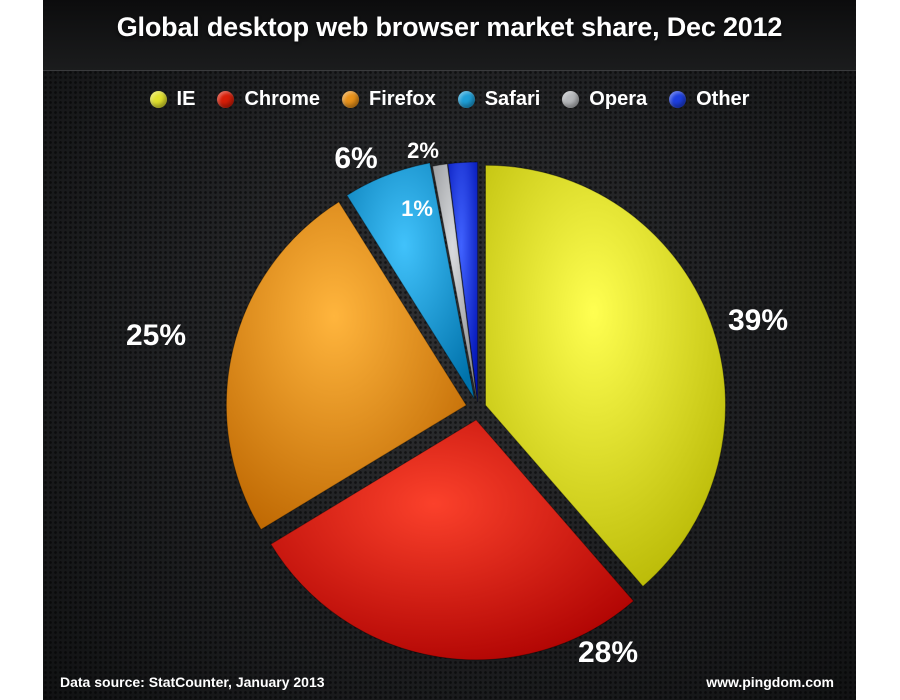  I want to click on pie-slice-chrome, so click(452, 540).